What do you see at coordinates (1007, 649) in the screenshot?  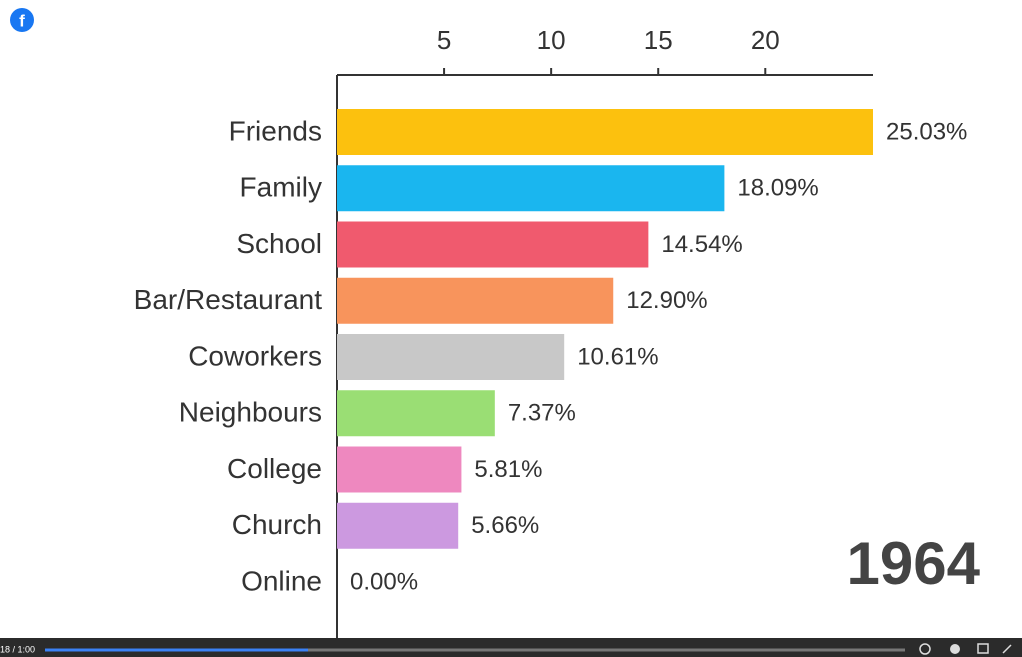 I see `fullscreen-button` at bounding box center [1007, 649].